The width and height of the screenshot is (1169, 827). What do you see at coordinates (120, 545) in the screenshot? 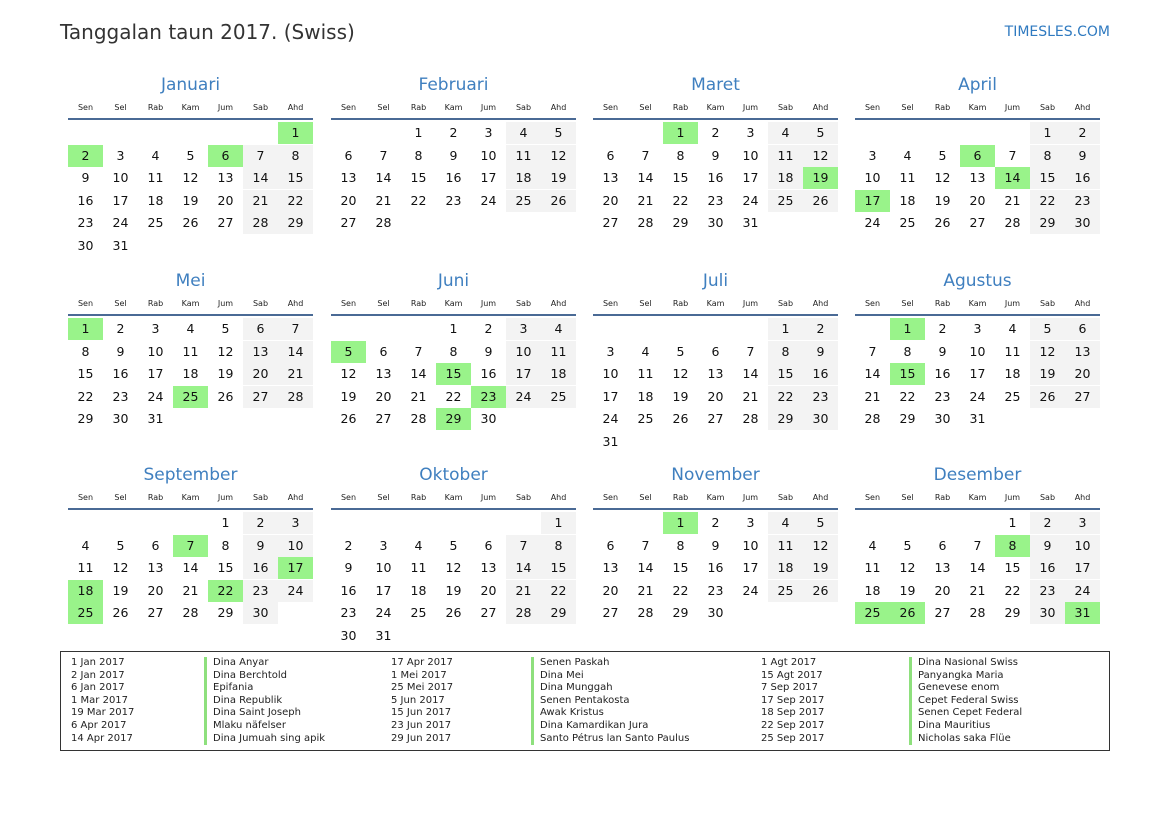
I see `day-cell: 5` at bounding box center [120, 545].